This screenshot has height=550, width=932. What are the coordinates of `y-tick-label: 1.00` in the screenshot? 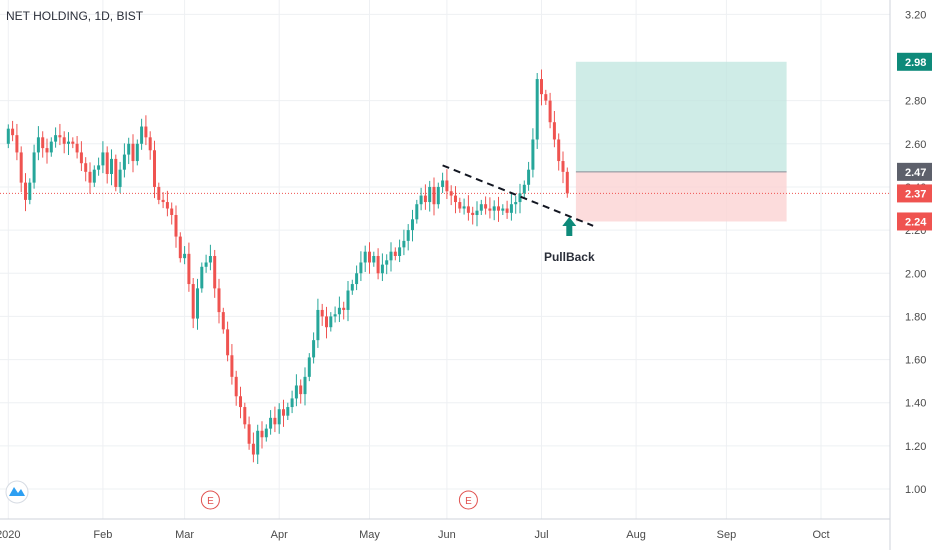 It's located at (915, 490).